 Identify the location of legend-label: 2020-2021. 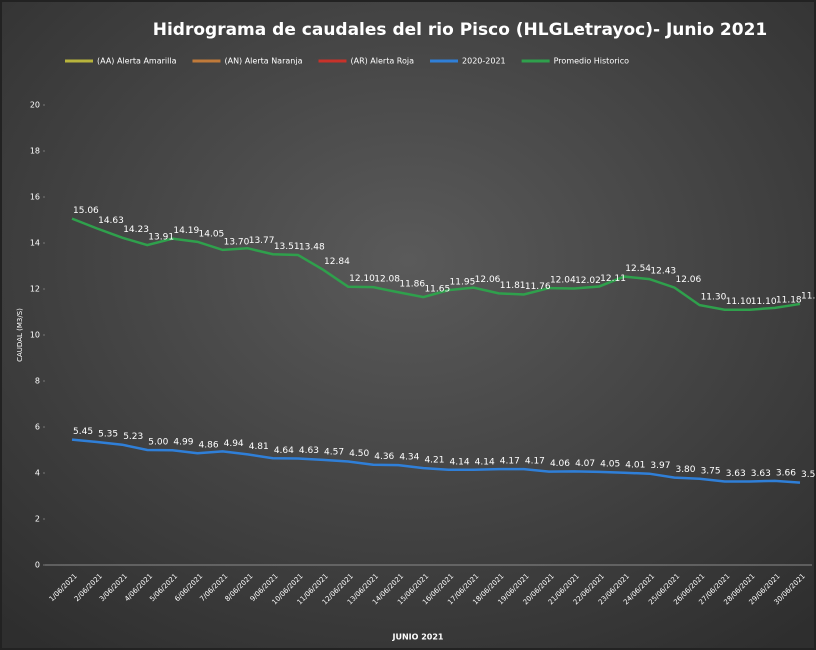
(484, 61).